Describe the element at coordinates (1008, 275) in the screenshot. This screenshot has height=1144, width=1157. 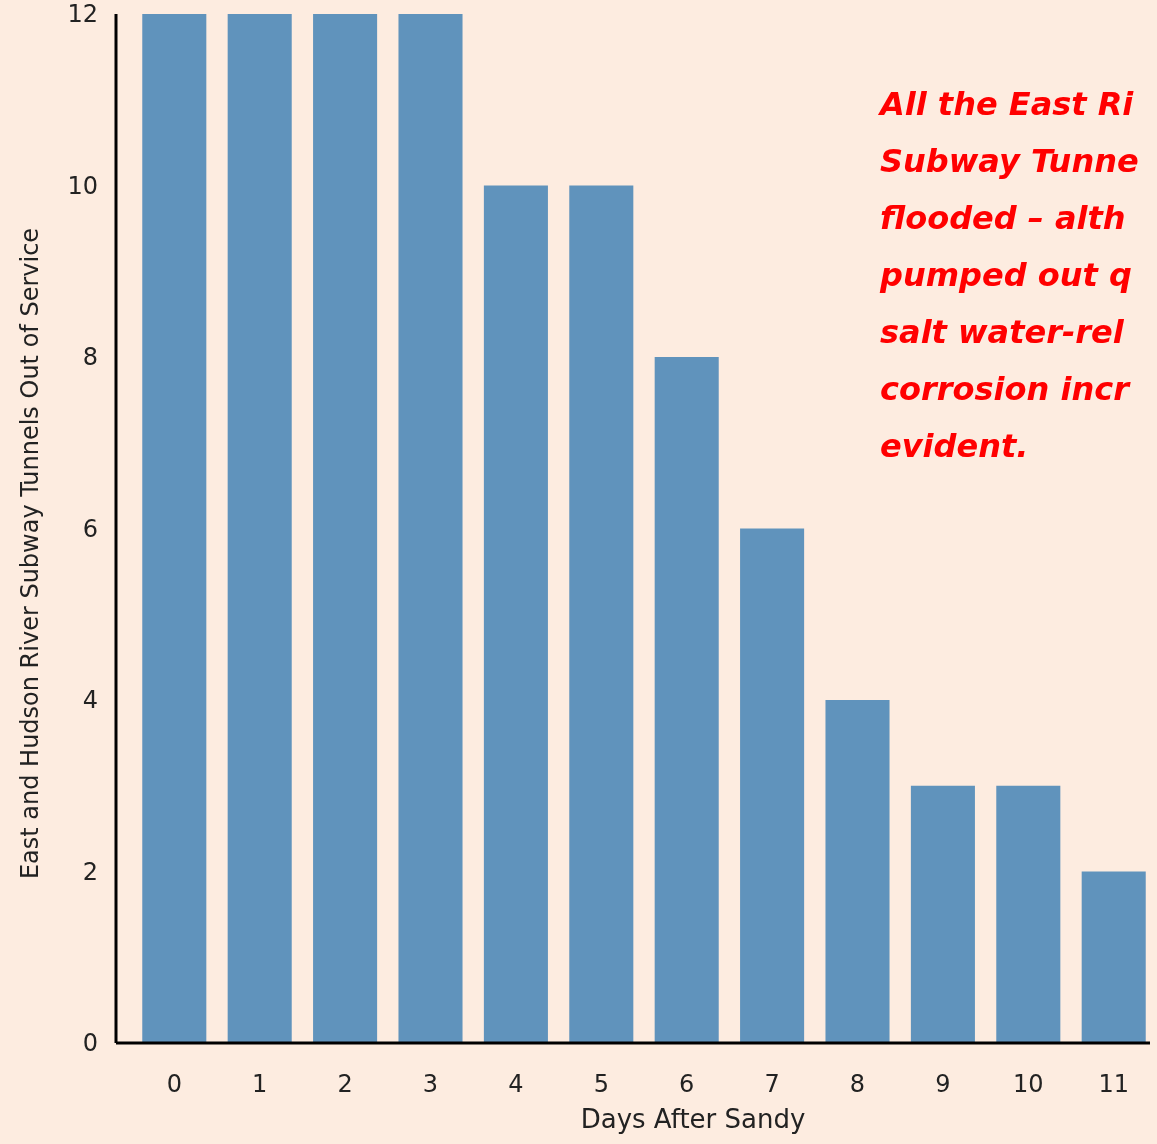
I see `annotation: All the East Ri Subway Tunne flooded – alth pumped out q salt water-rel corrosion incr evident.` at that location.